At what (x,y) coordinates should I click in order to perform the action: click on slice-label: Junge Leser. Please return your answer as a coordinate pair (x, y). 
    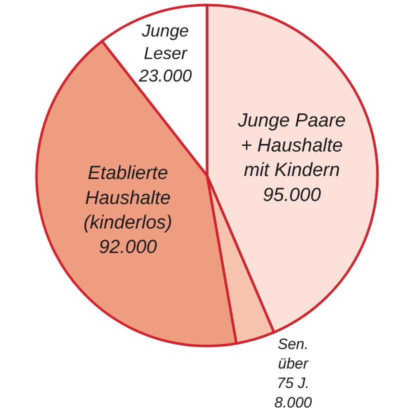
    Looking at the image, I should click on (164, 41).